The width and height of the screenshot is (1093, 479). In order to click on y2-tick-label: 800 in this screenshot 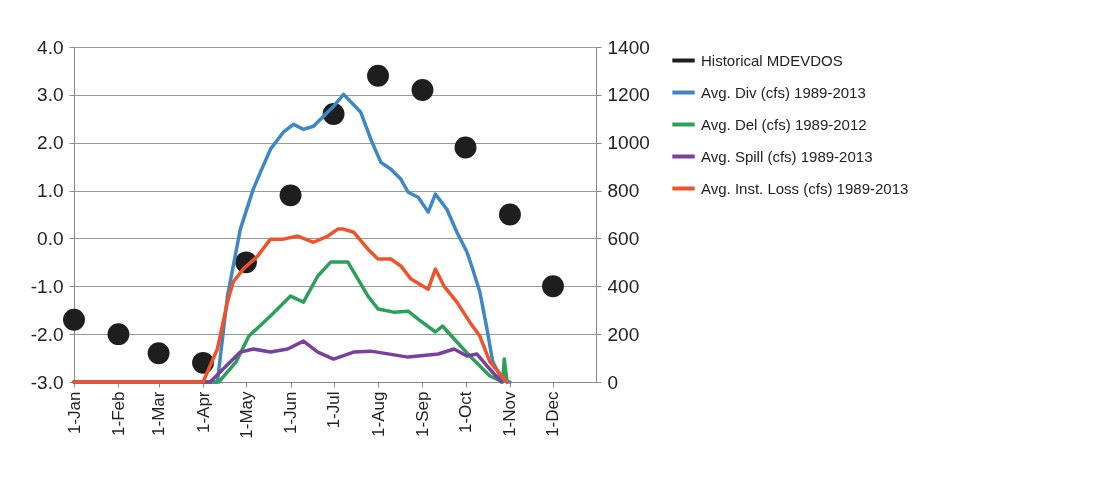, I will do `click(623, 191)`.